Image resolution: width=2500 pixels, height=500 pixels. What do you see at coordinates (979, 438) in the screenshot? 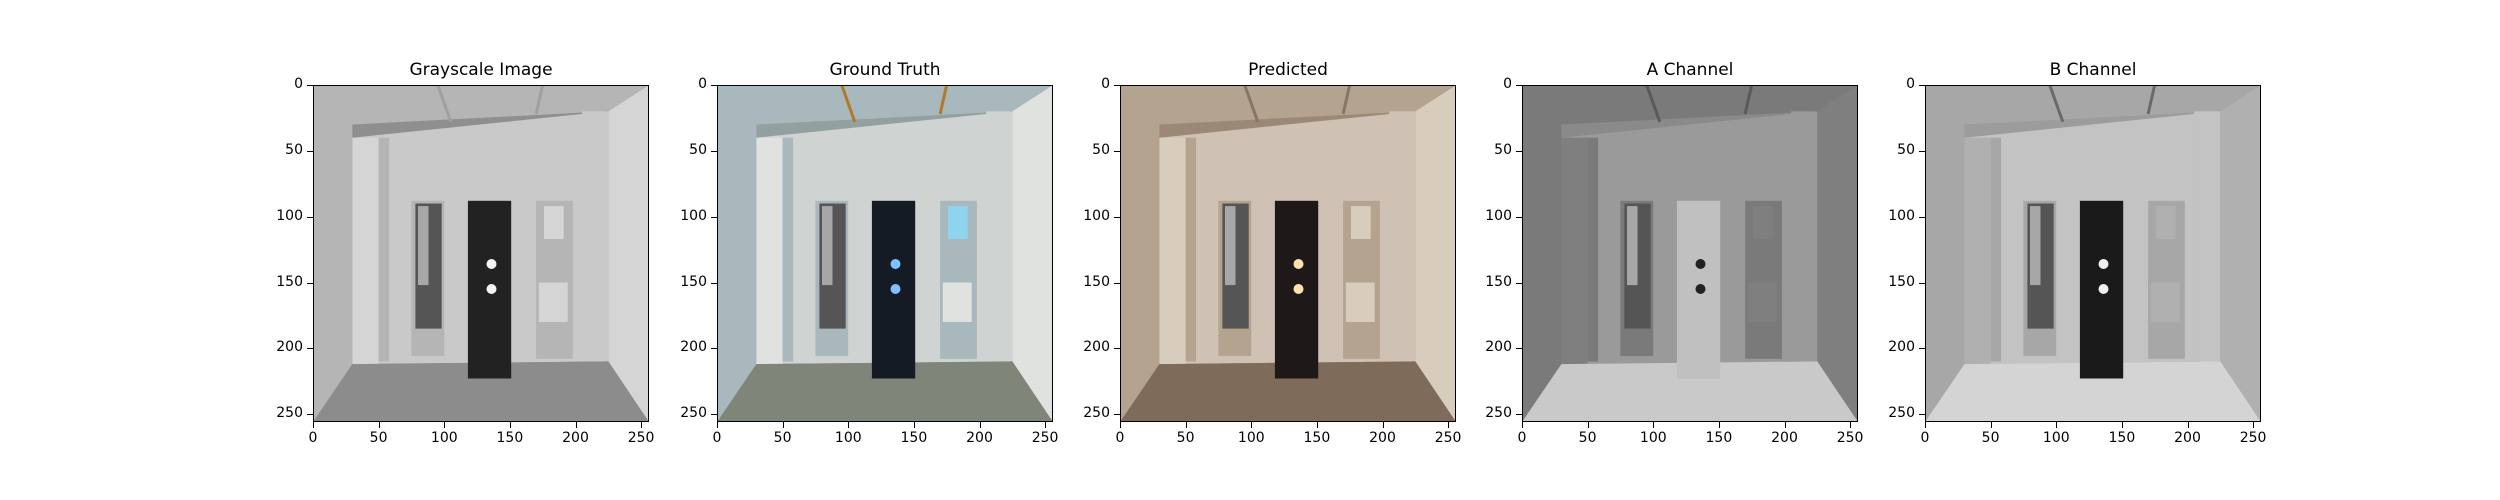
I see `x-tick-label: 200` at bounding box center [979, 438].